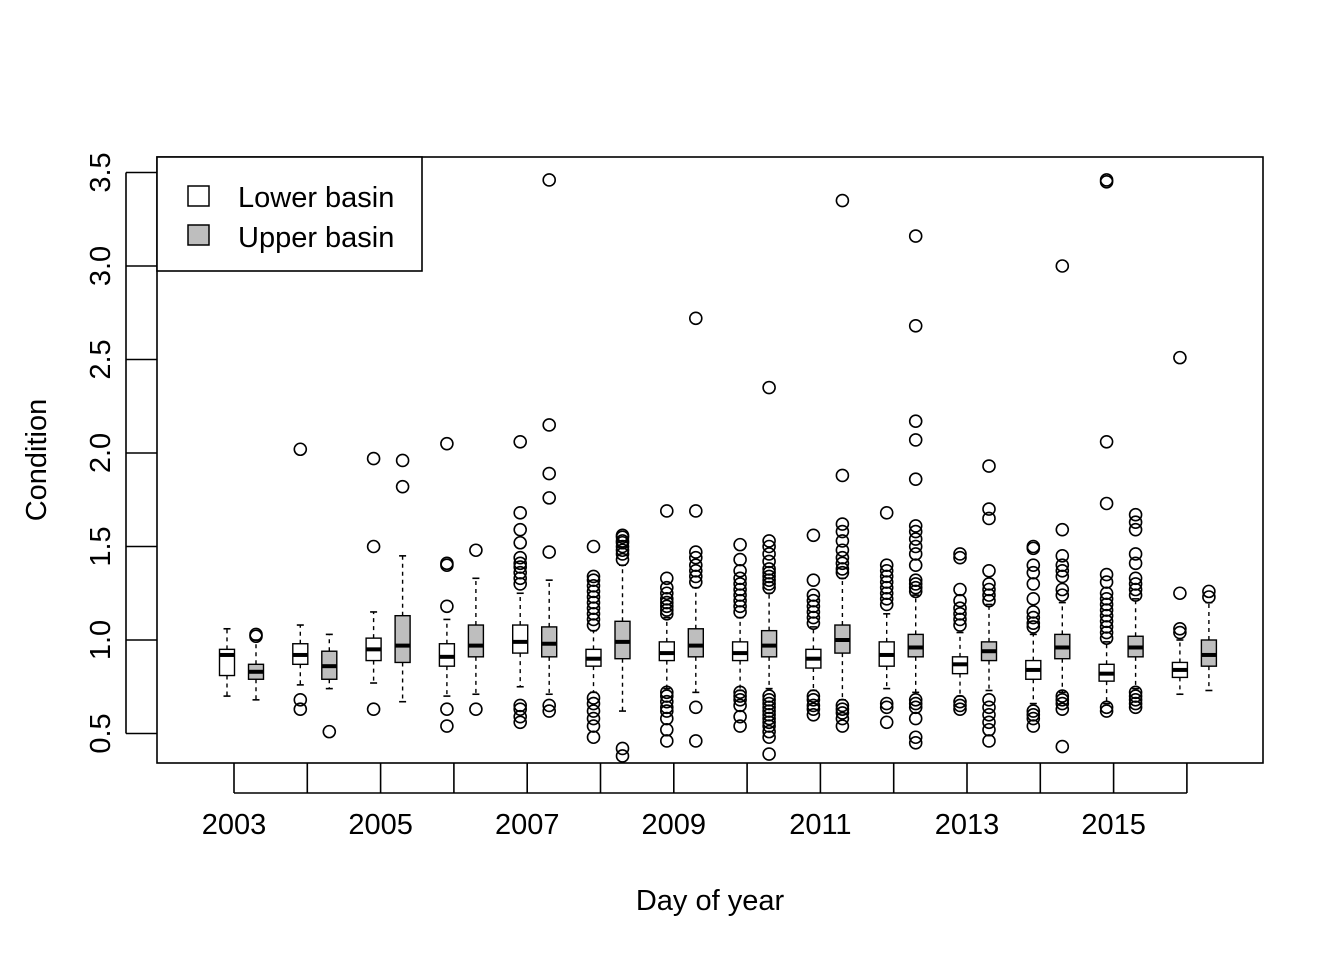 The image size is (1344, 960). Describe the element at coordinates (289, 214) in the screenshot. I see `legend-box` at that location.